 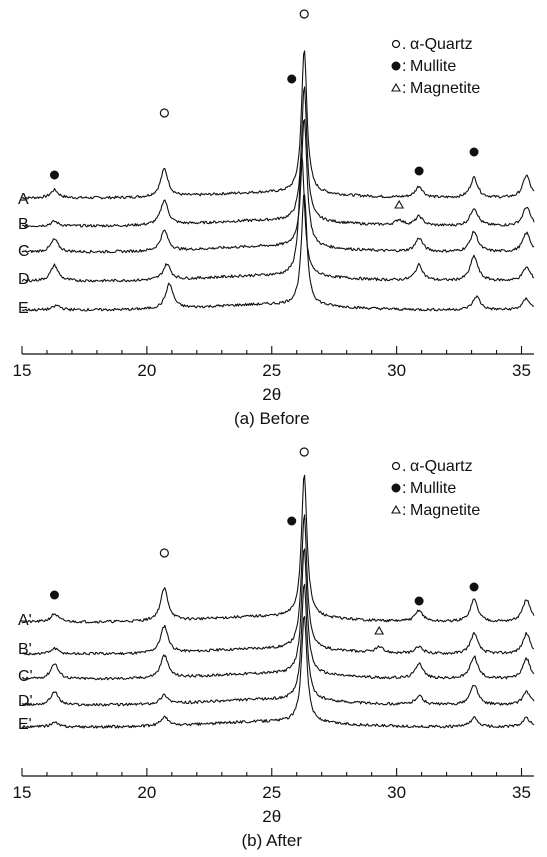 What do you see at coordinates (278, 672) in the screenshot?
I see `trace-Ep` at bounding box center [278, 672].